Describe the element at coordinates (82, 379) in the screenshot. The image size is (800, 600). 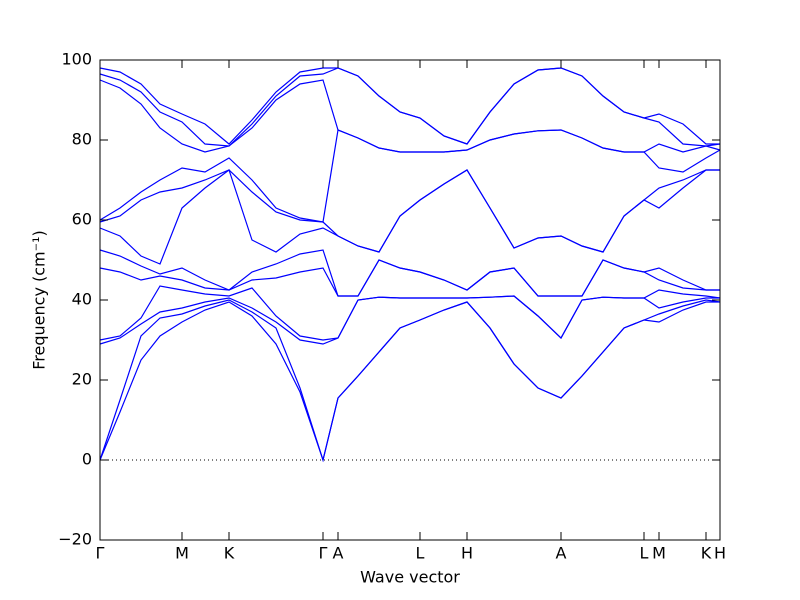
I see `y-tick-label: 20` at that location.